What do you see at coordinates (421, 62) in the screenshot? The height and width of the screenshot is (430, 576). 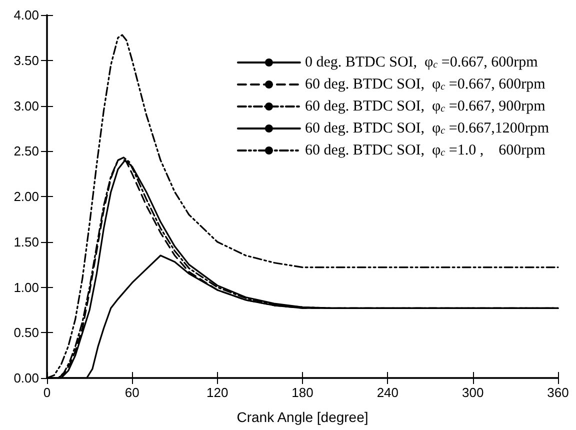 I see `legend-label: 0 deg. BTDC SOI, φc =0.667, 600rpm` at bounding box center [421, 62].